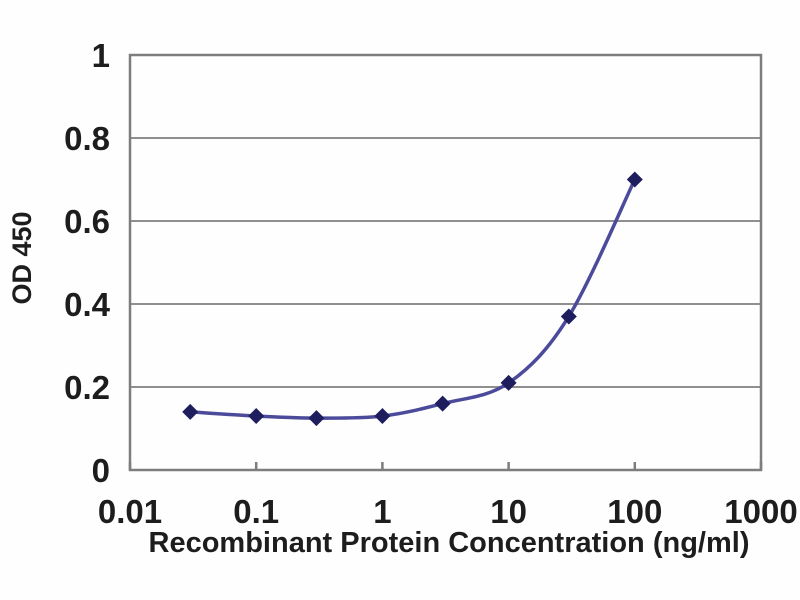  What do you see at coordinates (87, 304) in the screenshot?
I see `y-tick-label: 0.4` at bounding box center [87, 304].